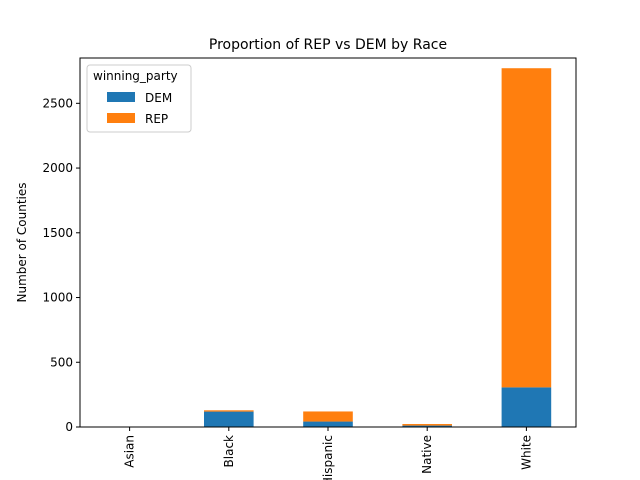 Image resolution: width=640 pixels, height=480 pixels. Describe the element at coordinates (328, 416) in the screenshot. I see `bar-rep-hispanic` at that location.